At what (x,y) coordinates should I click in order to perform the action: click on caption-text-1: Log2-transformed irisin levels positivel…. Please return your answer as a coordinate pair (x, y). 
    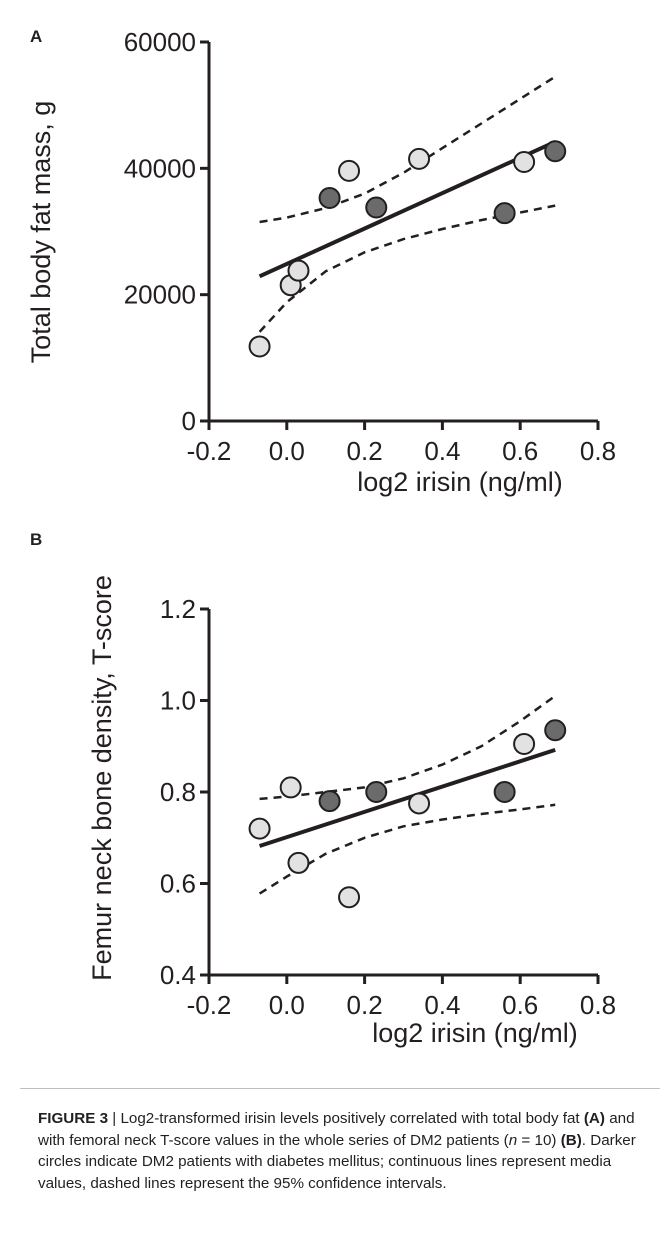
    Looking at the image, I should click on (352, 1118).